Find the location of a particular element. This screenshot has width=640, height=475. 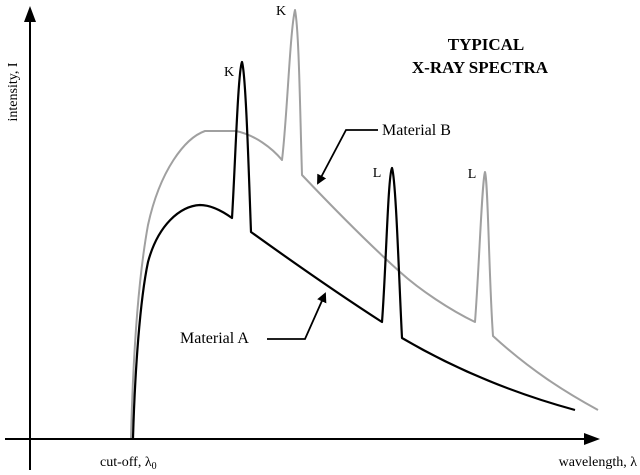

material-b-l-label: L is located at coordinates (472, 174).